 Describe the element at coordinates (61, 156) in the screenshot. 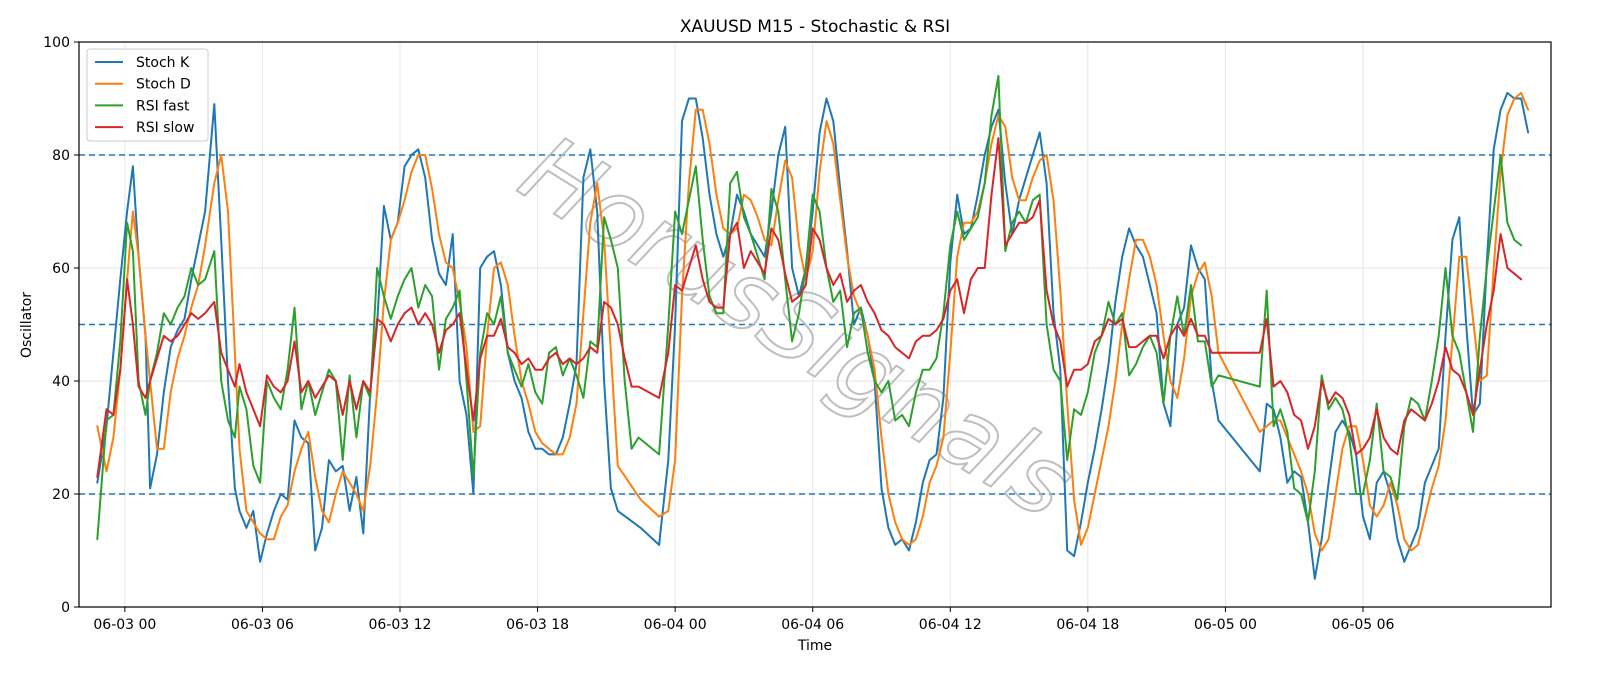

I see `y-tick-label: 80` at that location.